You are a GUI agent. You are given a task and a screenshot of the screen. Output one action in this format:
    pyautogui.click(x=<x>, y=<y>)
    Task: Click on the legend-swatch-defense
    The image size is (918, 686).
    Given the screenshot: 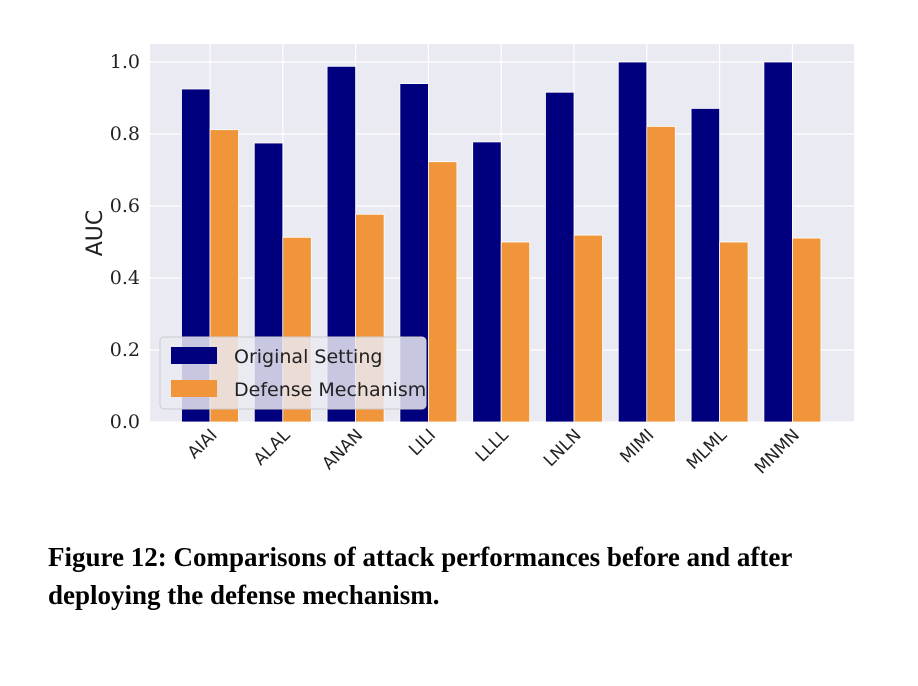 What is the action you would take?
    pyautogui.click(x=194, y=388)
    